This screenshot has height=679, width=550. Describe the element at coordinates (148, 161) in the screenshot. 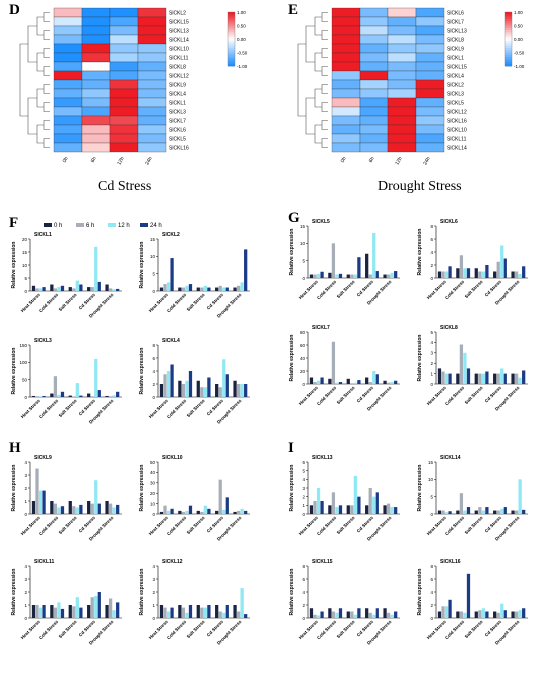

I see `heatmap-column-label: 24h` at that location.